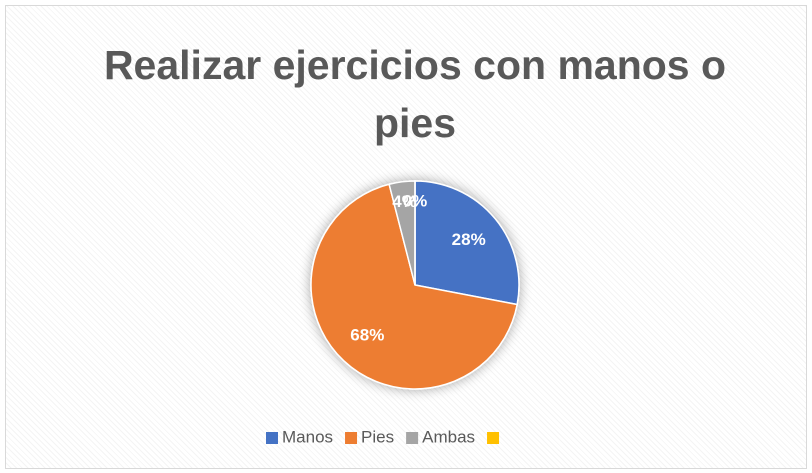  I want to click on data-label: 0%, so click(415, 200).